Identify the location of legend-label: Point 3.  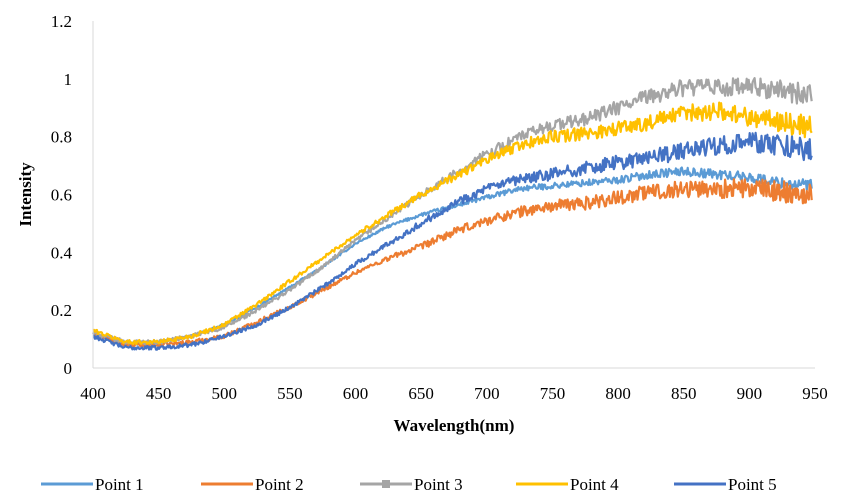
(438, 484).